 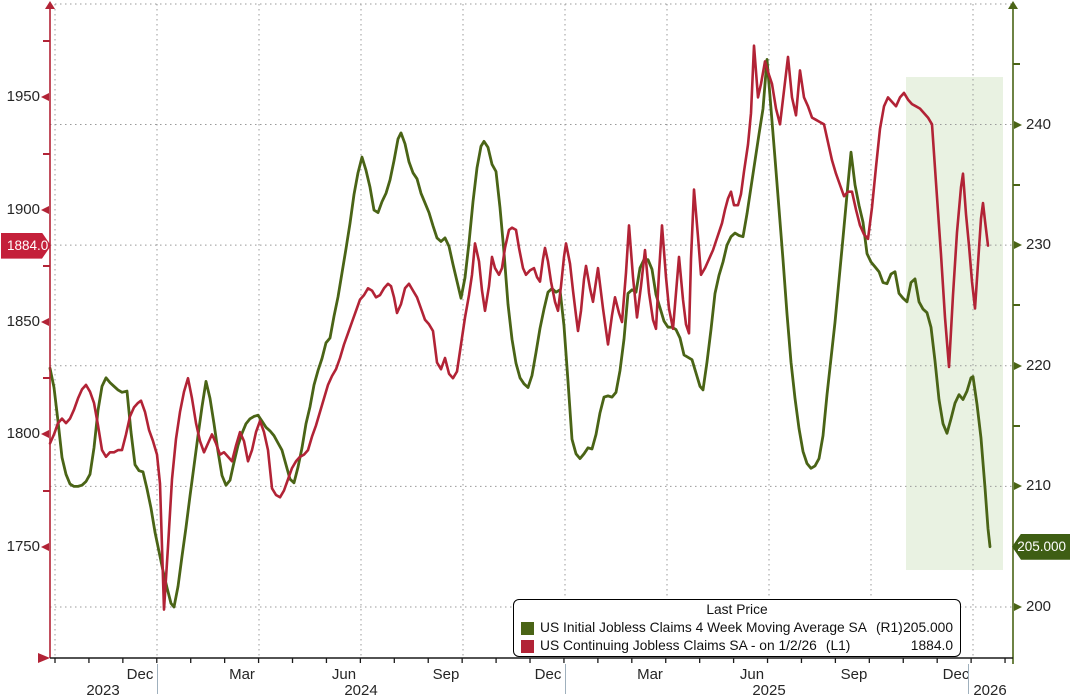 What do you see at coordinates (23, 97) in the screenshot?
I see `left-axis-tick-label: 1950` at bounding box center [23, 97].